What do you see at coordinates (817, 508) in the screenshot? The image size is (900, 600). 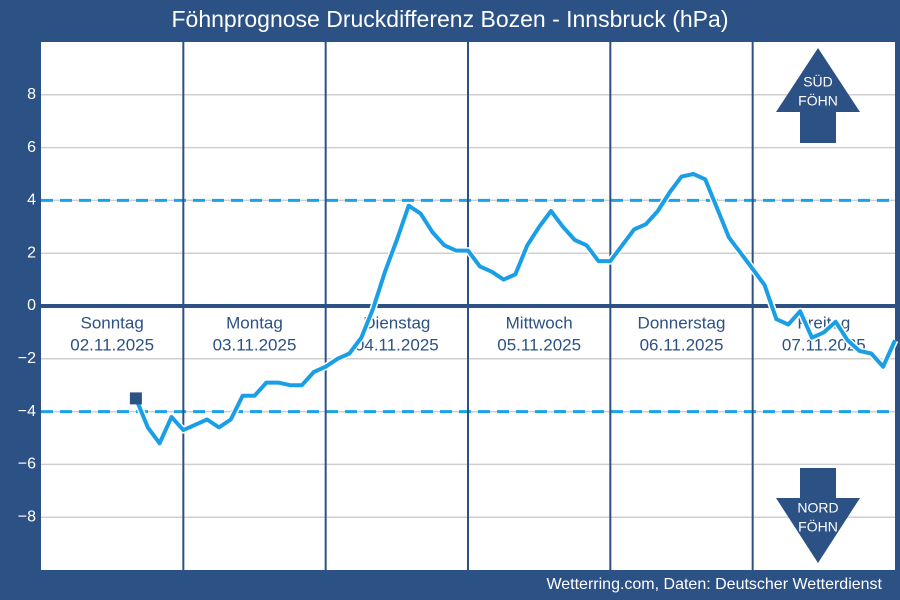 I see `arrow-label: NORD` at bounding box center [817, 508].